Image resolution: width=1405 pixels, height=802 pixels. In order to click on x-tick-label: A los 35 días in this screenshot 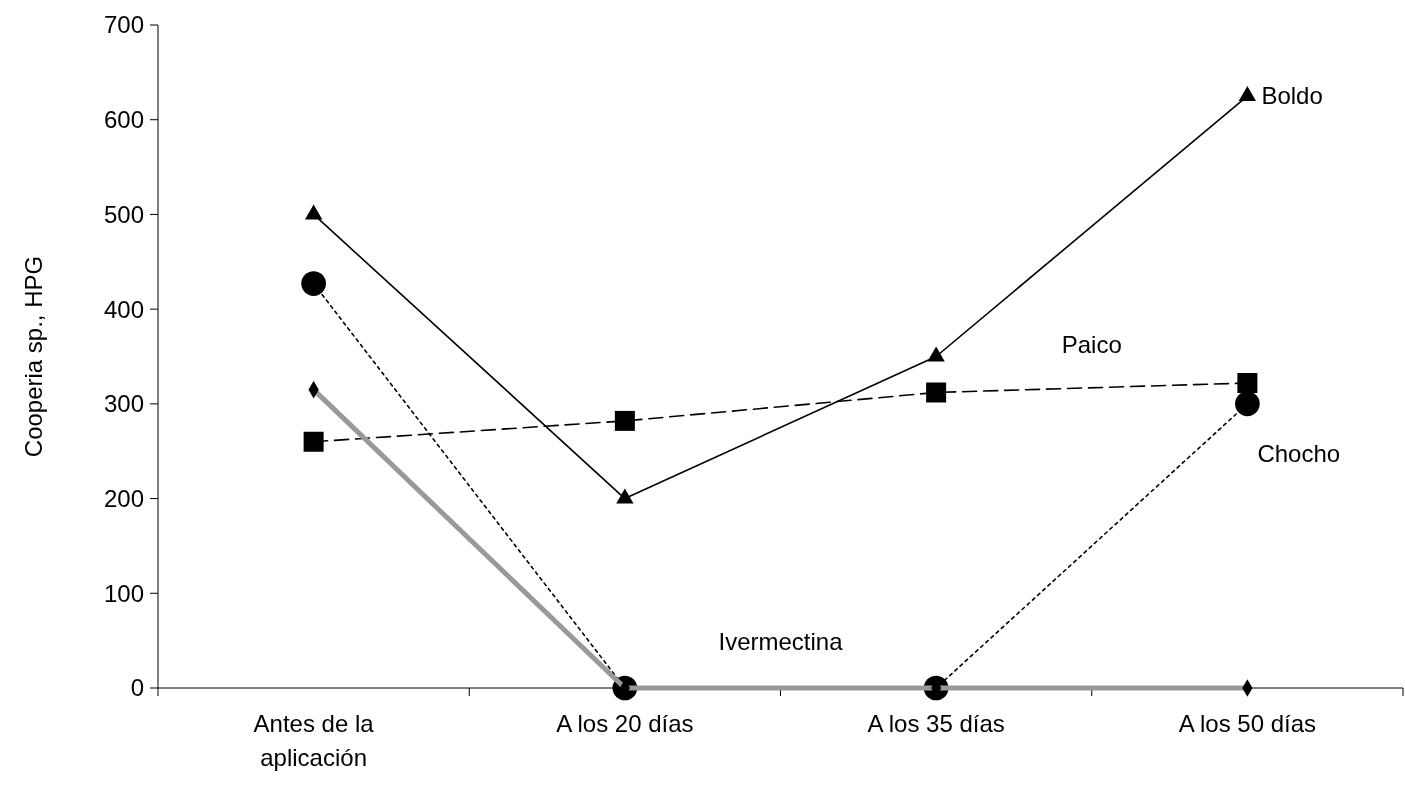, I will do `click(936, 723)`.